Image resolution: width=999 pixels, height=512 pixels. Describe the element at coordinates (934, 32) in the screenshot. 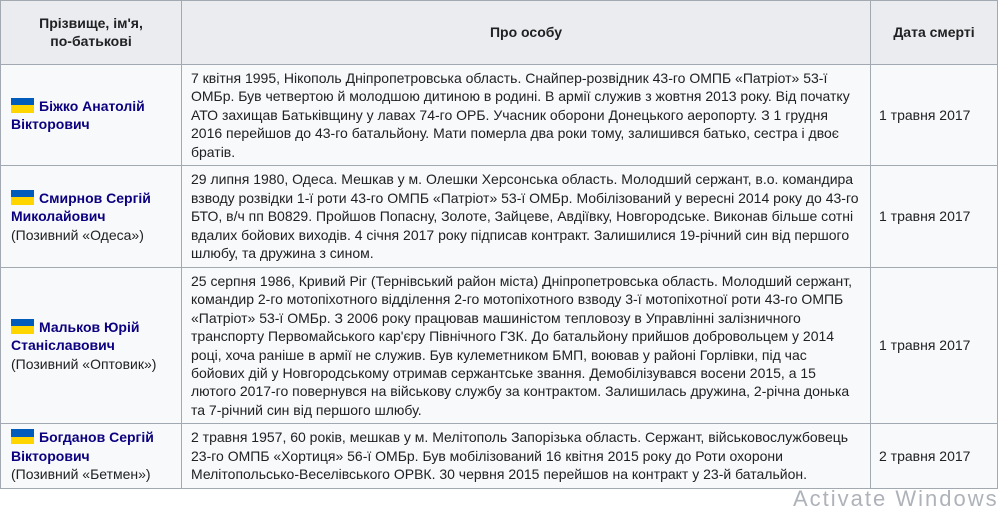

I see `column-header-death-date: Дата смерті` at that location.